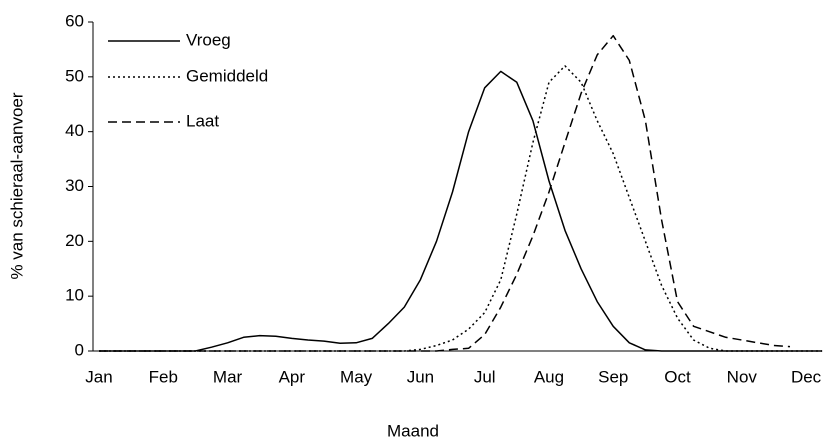 This screenshot has width=825, height=444. I want to click on x-tick-label: Jun, so click(420, 376).